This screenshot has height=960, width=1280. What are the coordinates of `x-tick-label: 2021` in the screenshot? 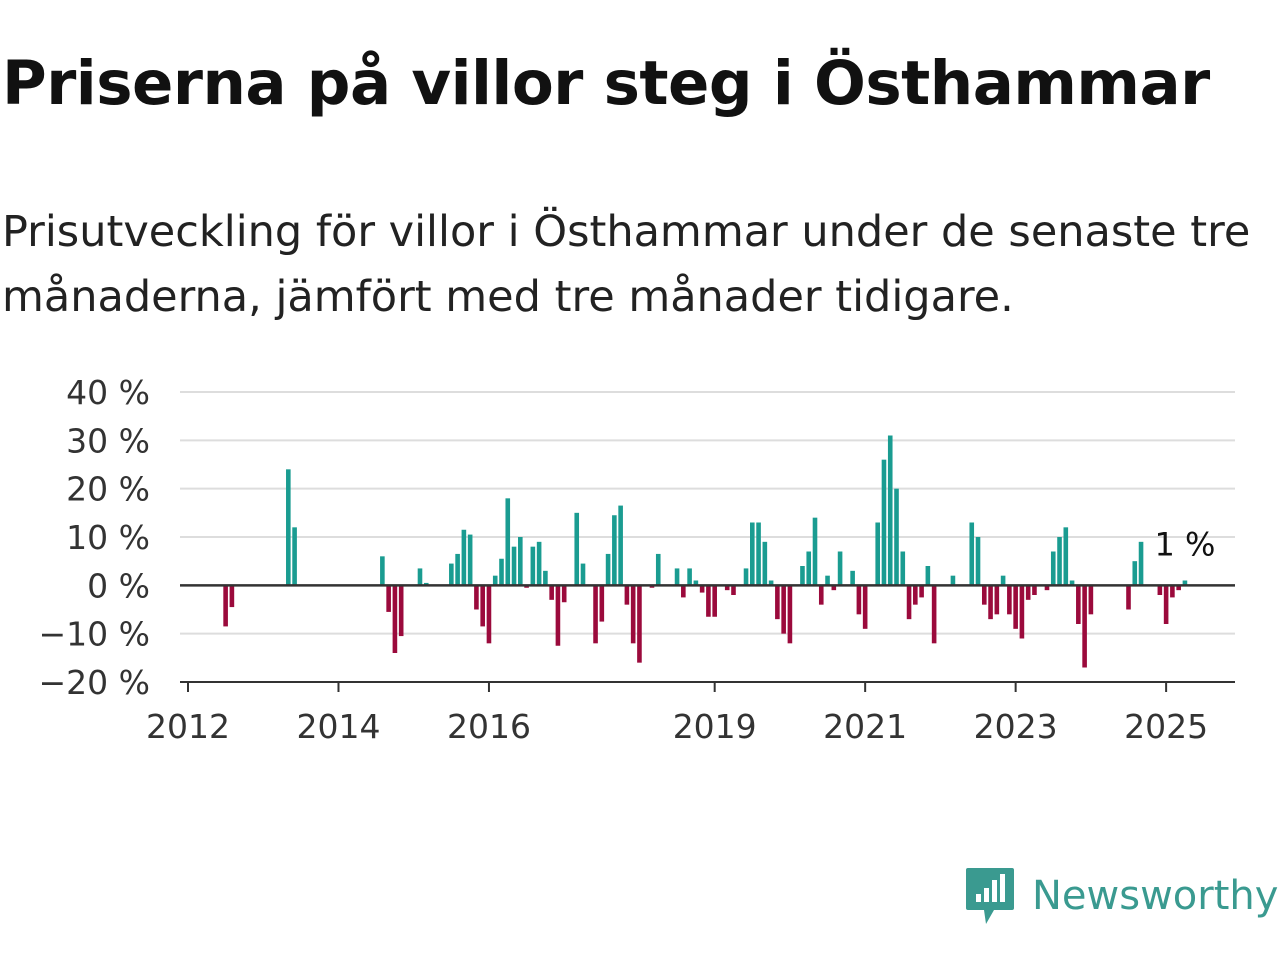 It's located at (865, 726).